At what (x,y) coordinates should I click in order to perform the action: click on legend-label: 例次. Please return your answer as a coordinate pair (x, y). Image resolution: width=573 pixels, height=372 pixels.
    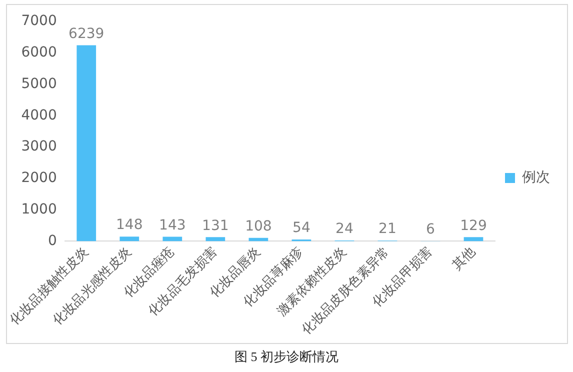
    Looking at the image, I should click on (536, 178).